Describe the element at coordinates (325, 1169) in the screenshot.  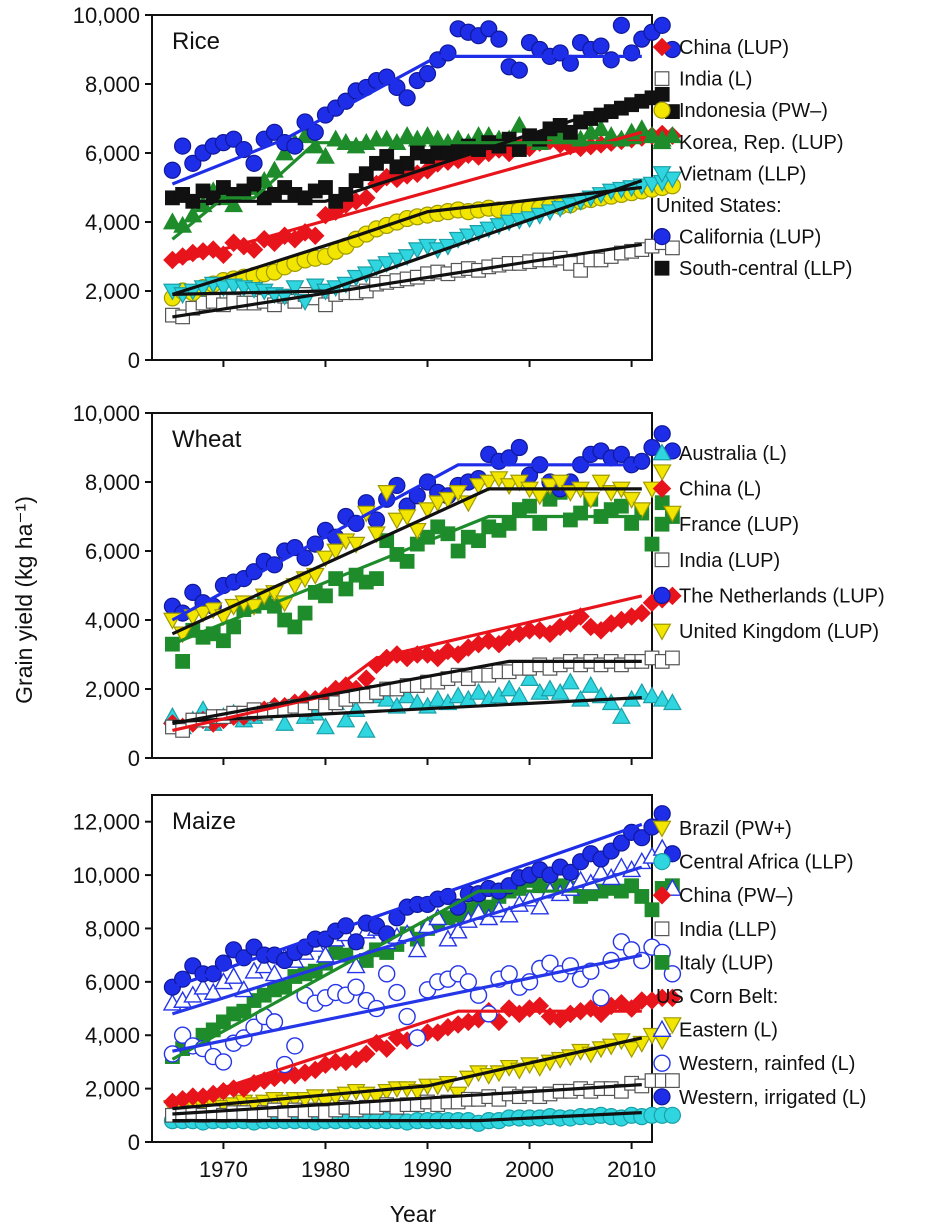
I see `x-tick-label: 1980` at that location.